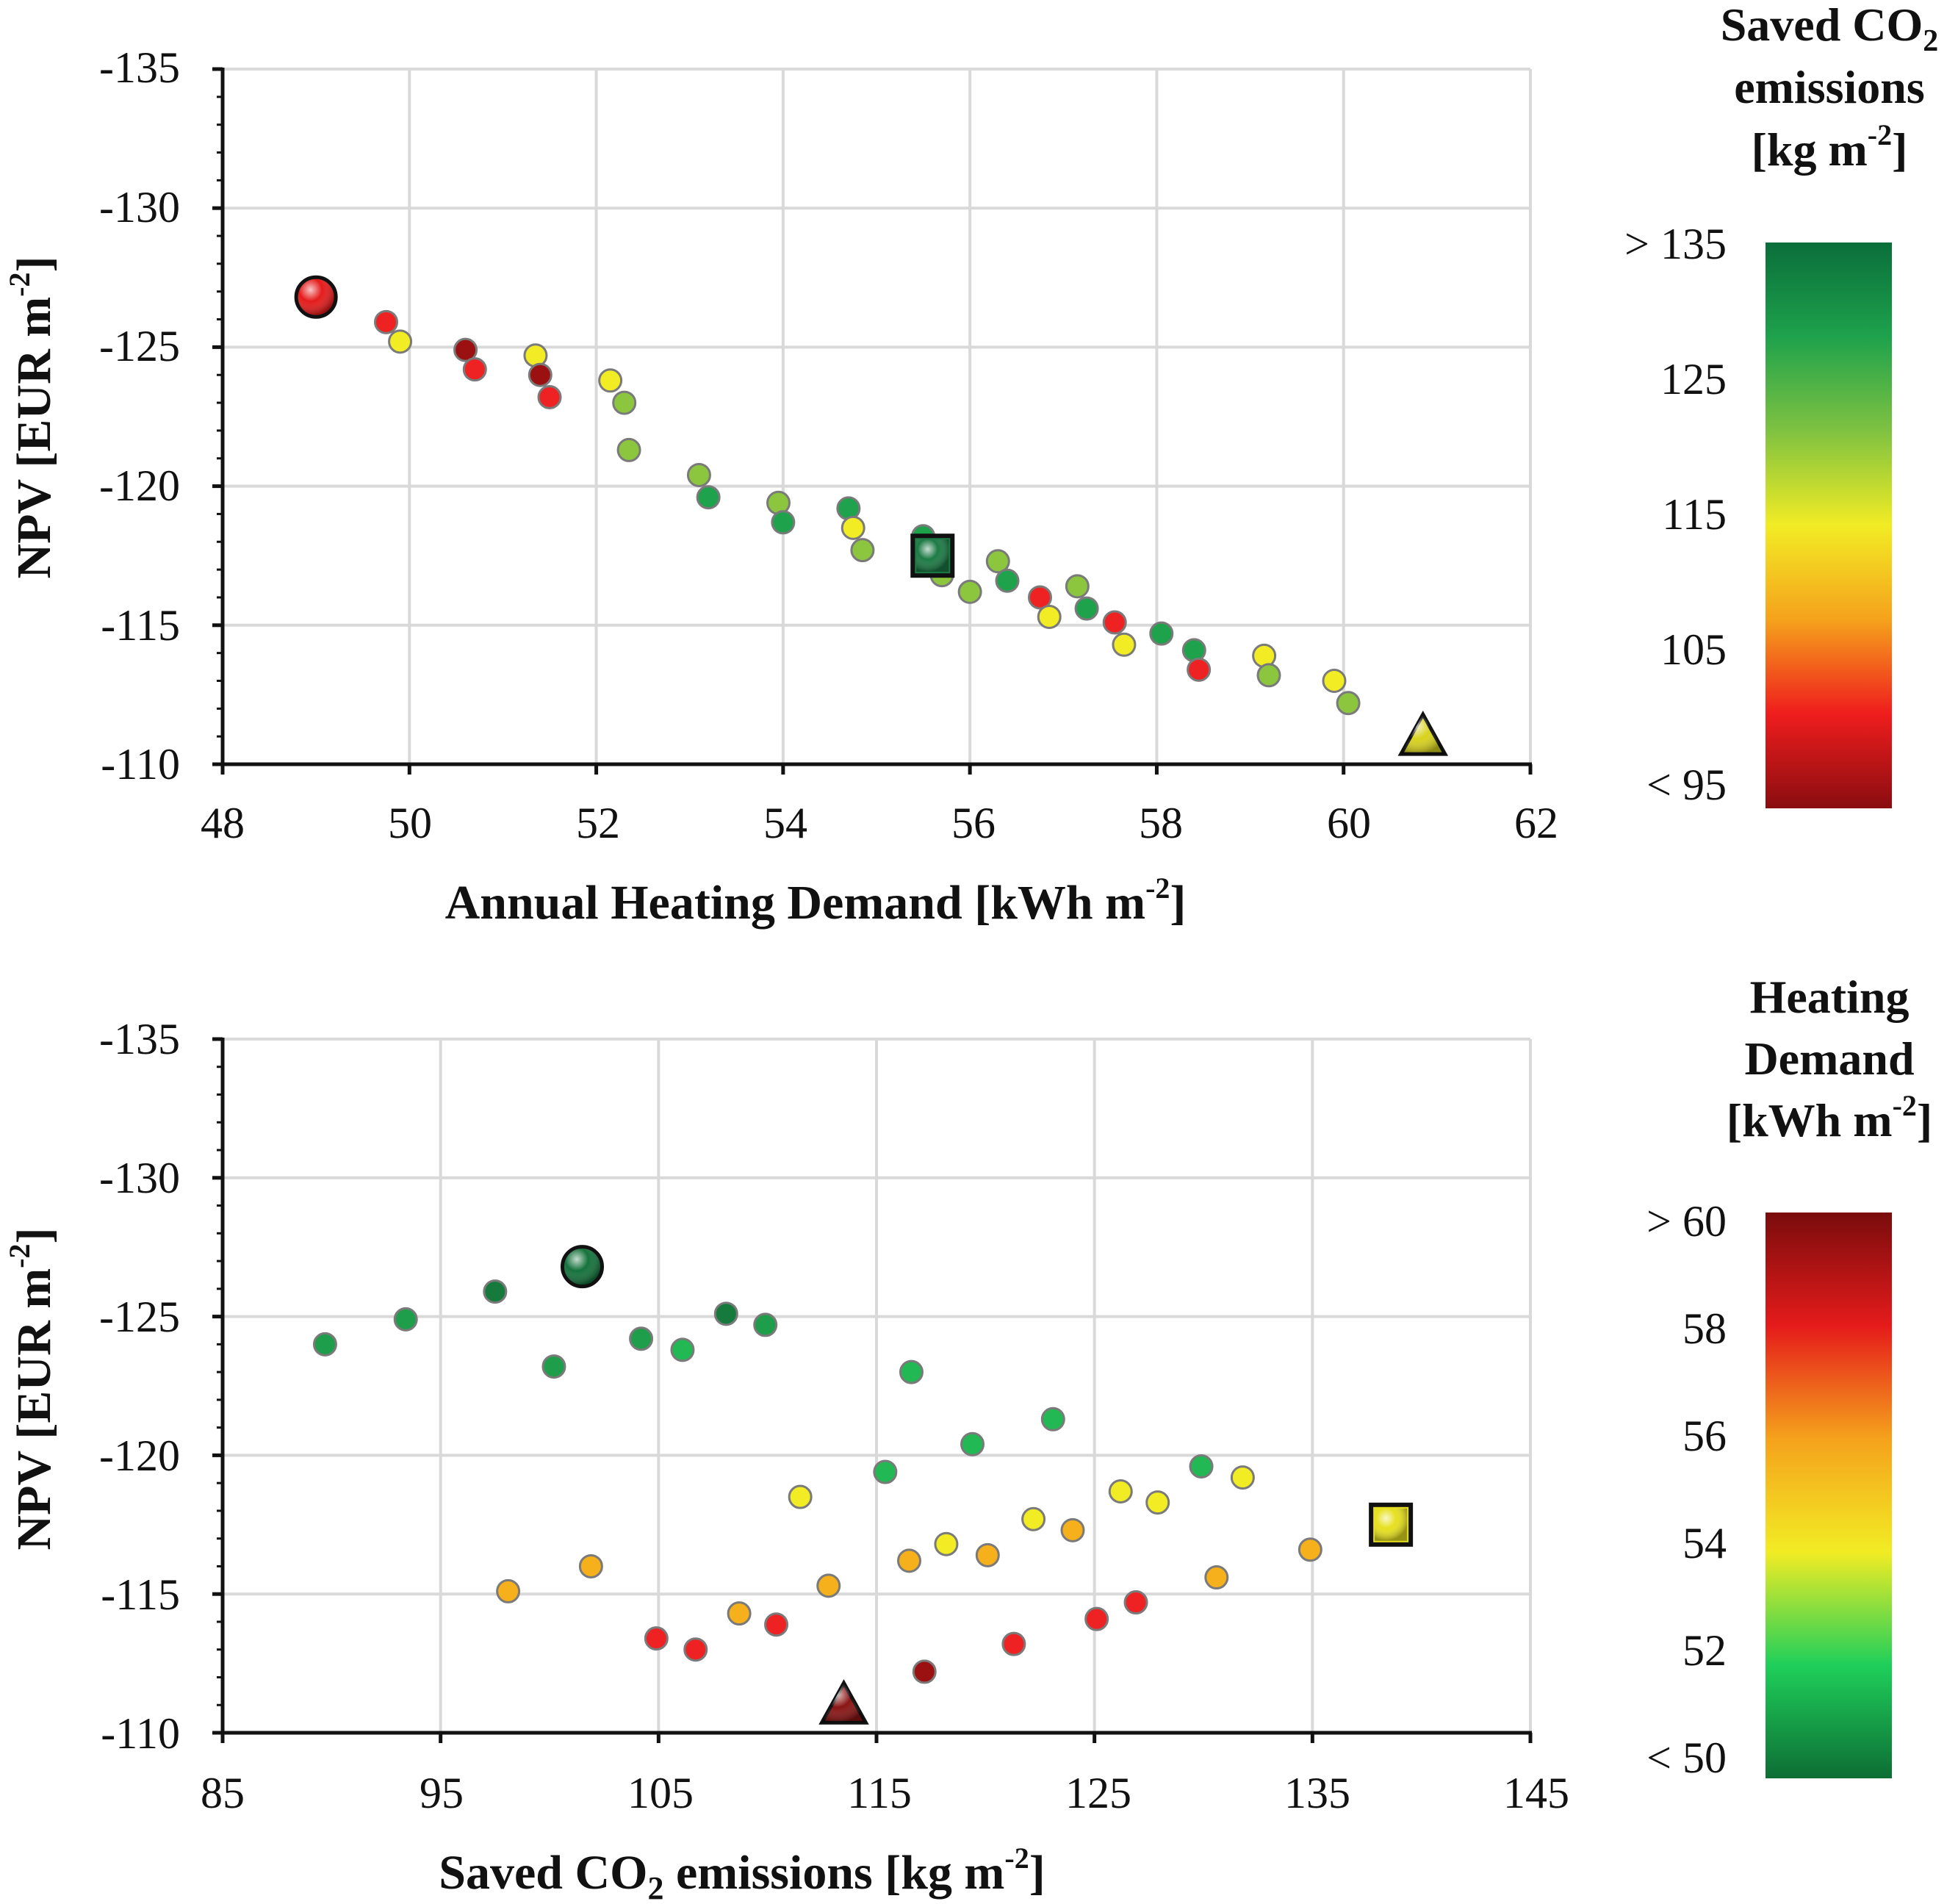 The image size is (1958, 1904). What do you see at coordinates (1349, 823) in the screenshot?
I see `top-xtick-60: 60` at bounding box center [1349, 823].